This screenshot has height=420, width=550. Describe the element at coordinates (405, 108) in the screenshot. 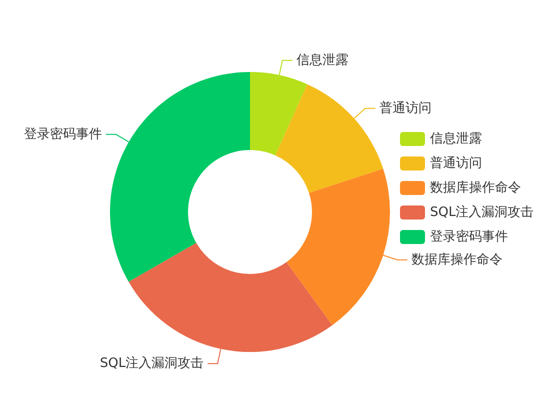

I see `slice-label: 普通访问` at that location.